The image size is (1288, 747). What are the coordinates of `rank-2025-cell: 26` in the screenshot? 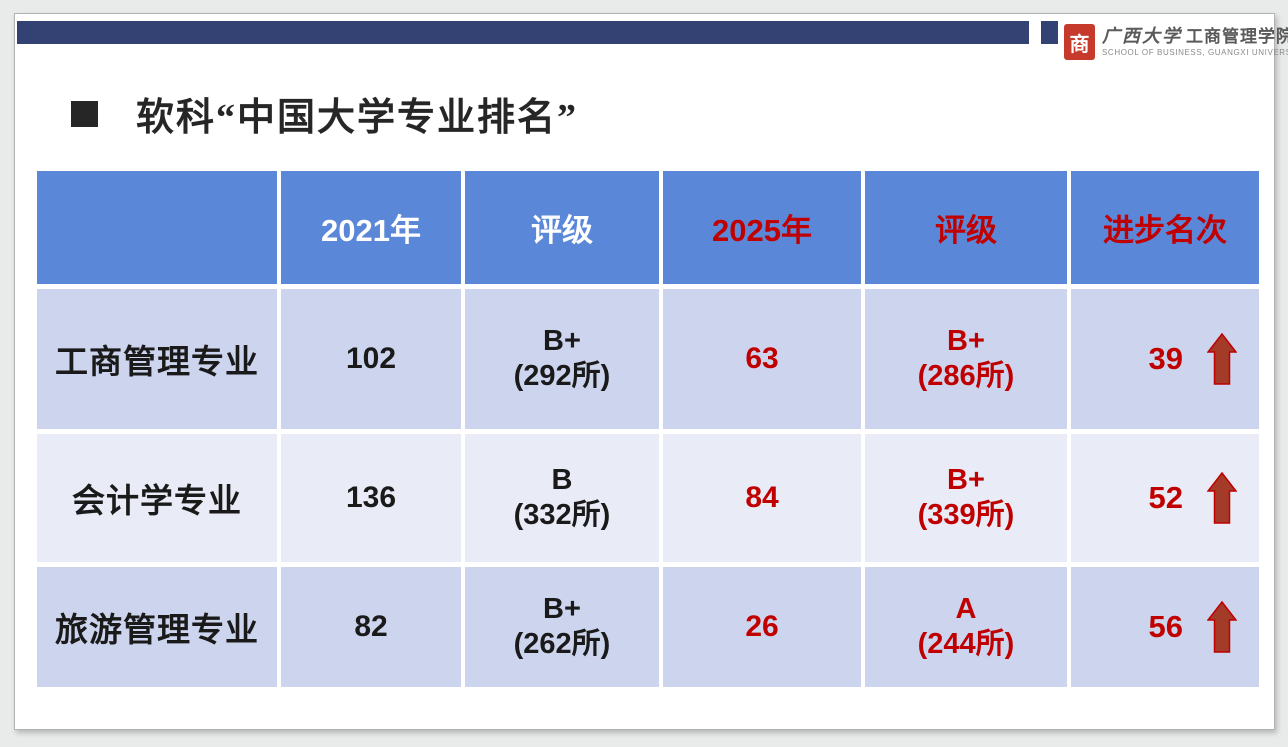 It's located at (762, 627).